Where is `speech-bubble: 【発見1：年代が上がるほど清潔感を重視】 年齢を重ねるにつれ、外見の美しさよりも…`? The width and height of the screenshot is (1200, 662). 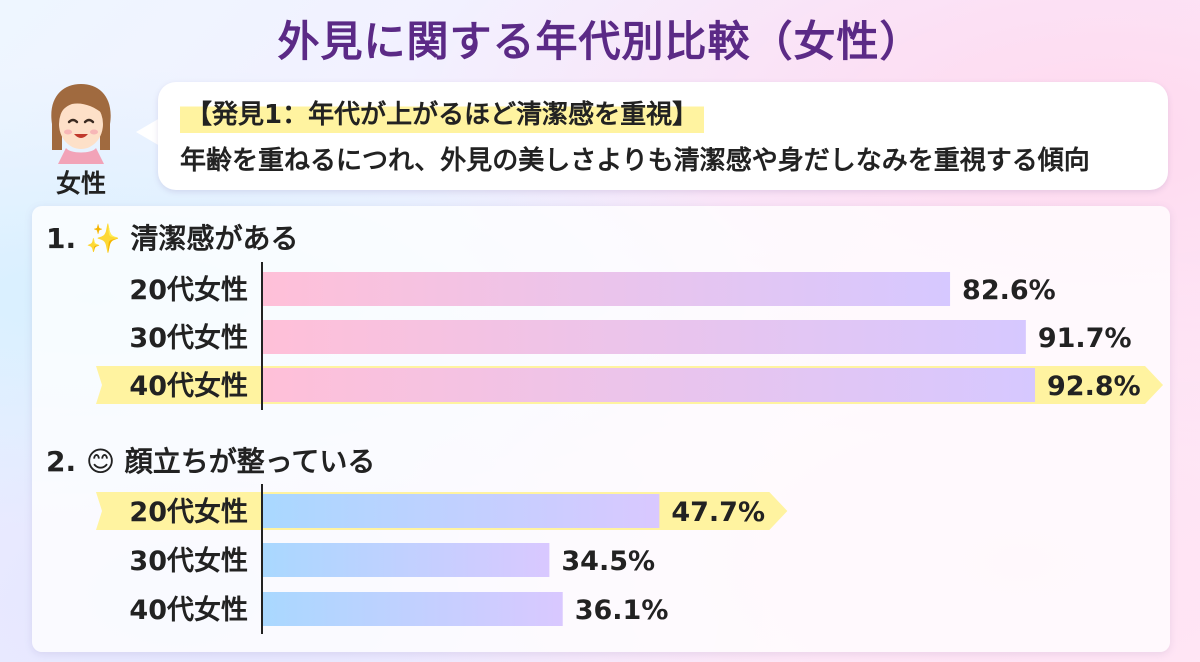 speech-bubble: 【発見1：年代が上がるほど清潔感を重視】 年齢を重ねるにつれ、外見の美しさよりも… is located at coordinates (663, 136).